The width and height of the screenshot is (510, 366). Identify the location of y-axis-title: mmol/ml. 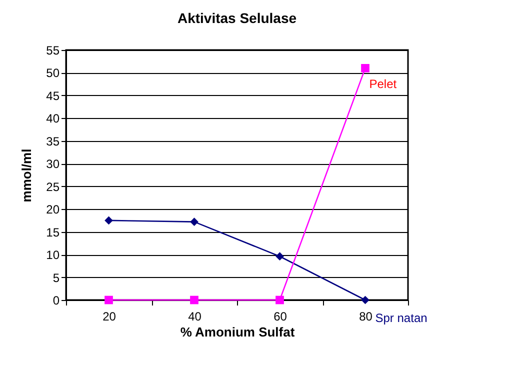
(26, 175).